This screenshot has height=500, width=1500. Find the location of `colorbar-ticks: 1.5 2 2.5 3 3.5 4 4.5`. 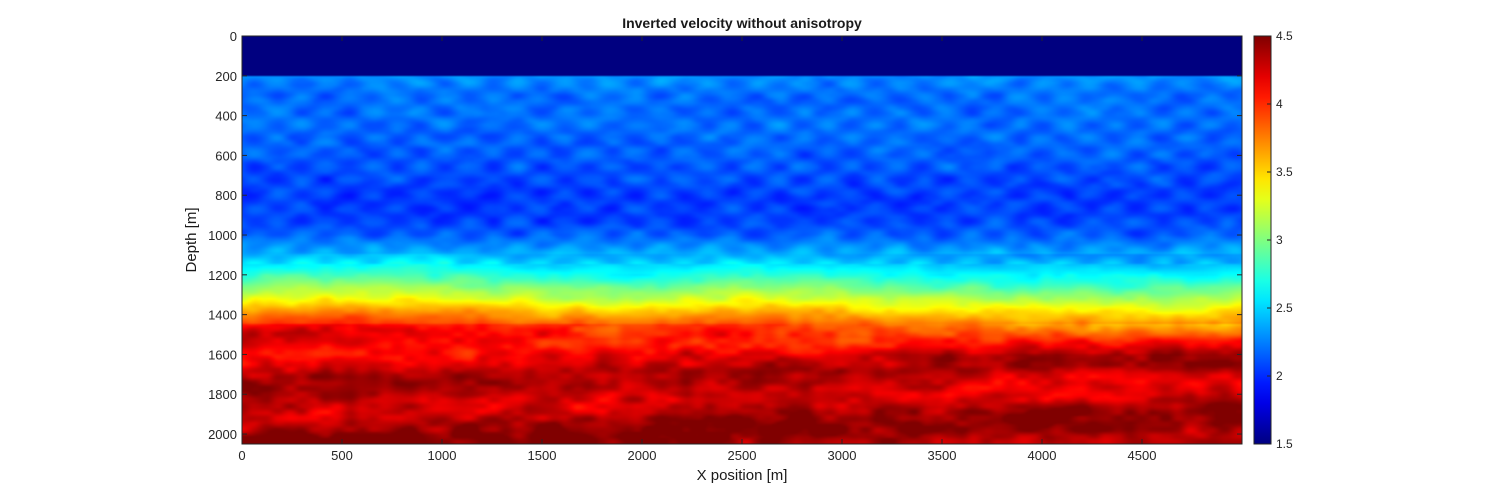

colorbar-ticks: 1.5 2 2.5 3 3.5 4 4.5 is located at coordinates (1280, 240).